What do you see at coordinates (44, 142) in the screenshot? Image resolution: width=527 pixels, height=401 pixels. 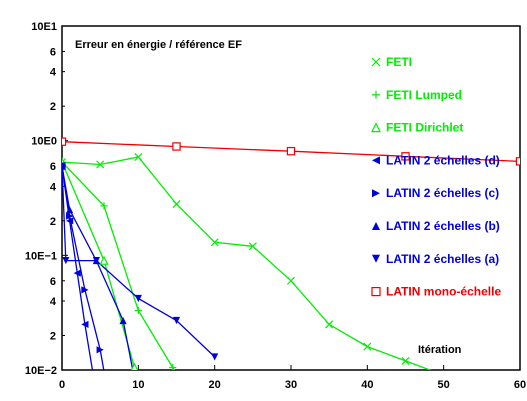 I see `y-tick-label: 10E0` at bounding box center [44, 142].